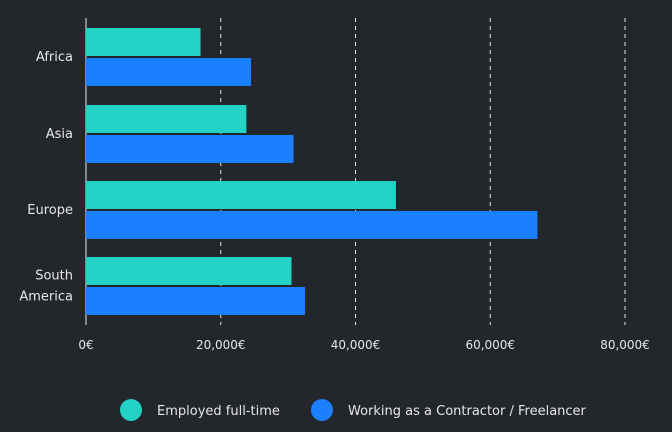 Image resolution: width=672 pixels, height=432 pixels. What do you see at coordinates (59, 134) in the screenshot?
I see `category-label-1-0: Asia` at bounding box center [59, 134].